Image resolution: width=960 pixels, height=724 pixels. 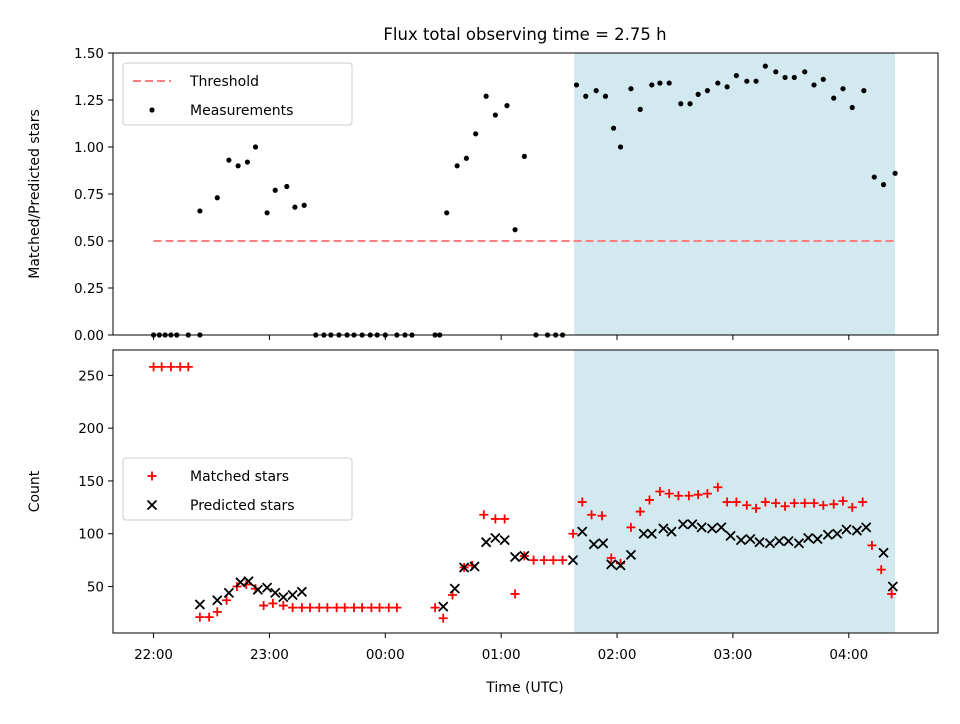 What do you see at coordinates (237, 489) in the screenshot?
I see `counts-legend: Matched stars Predicted stars` at bounding box center [237, 489].